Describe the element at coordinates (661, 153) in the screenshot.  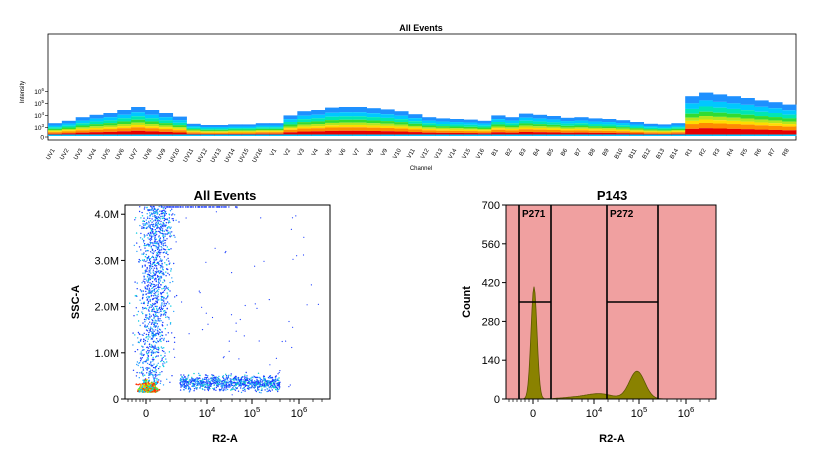
I see `heatmap-channel-label: B13` at that location.